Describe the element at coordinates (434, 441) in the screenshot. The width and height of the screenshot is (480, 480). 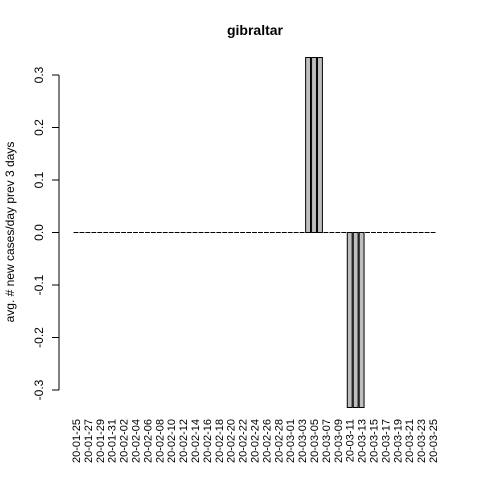
I see `x-tick-label: 20-03-25` at that location.